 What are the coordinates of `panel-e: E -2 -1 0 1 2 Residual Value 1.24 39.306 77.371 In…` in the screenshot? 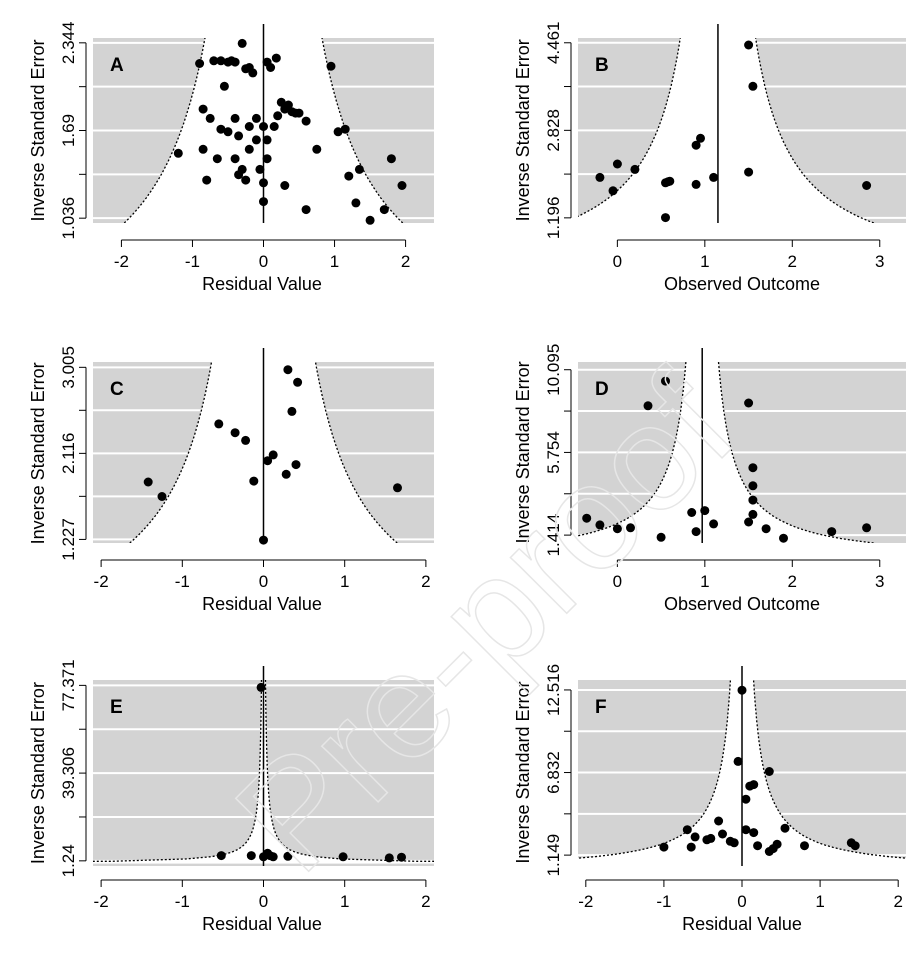 It's located at (231, 796).